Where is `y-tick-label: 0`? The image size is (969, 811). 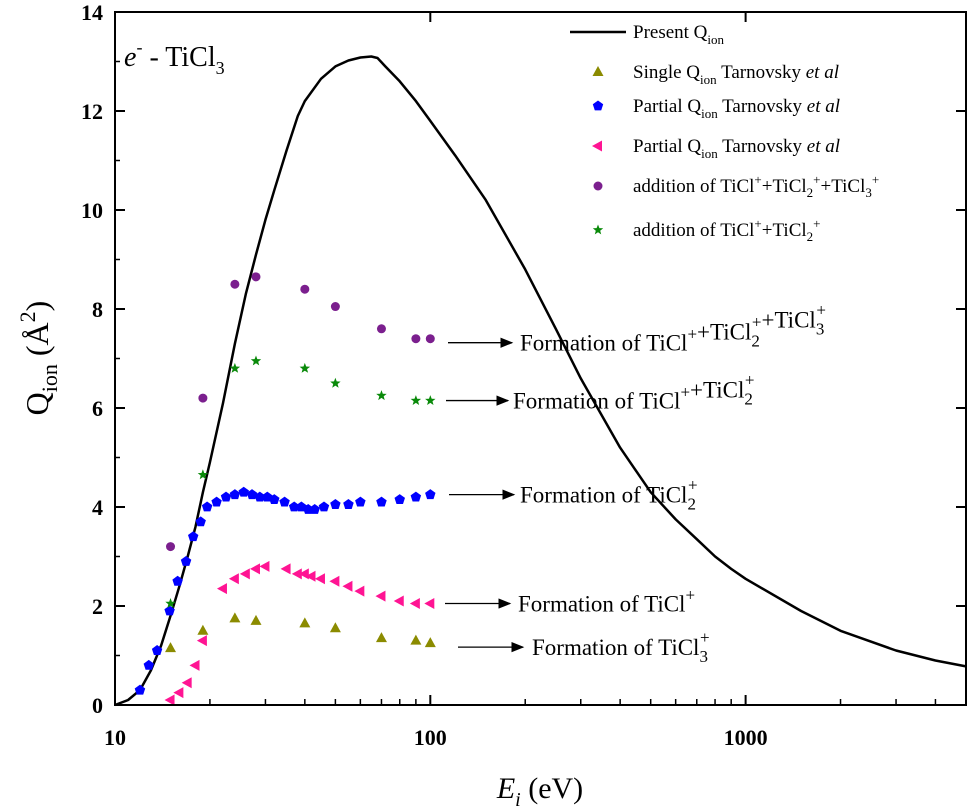
y-tick-label: 0 is located at coordinates (97, 705).